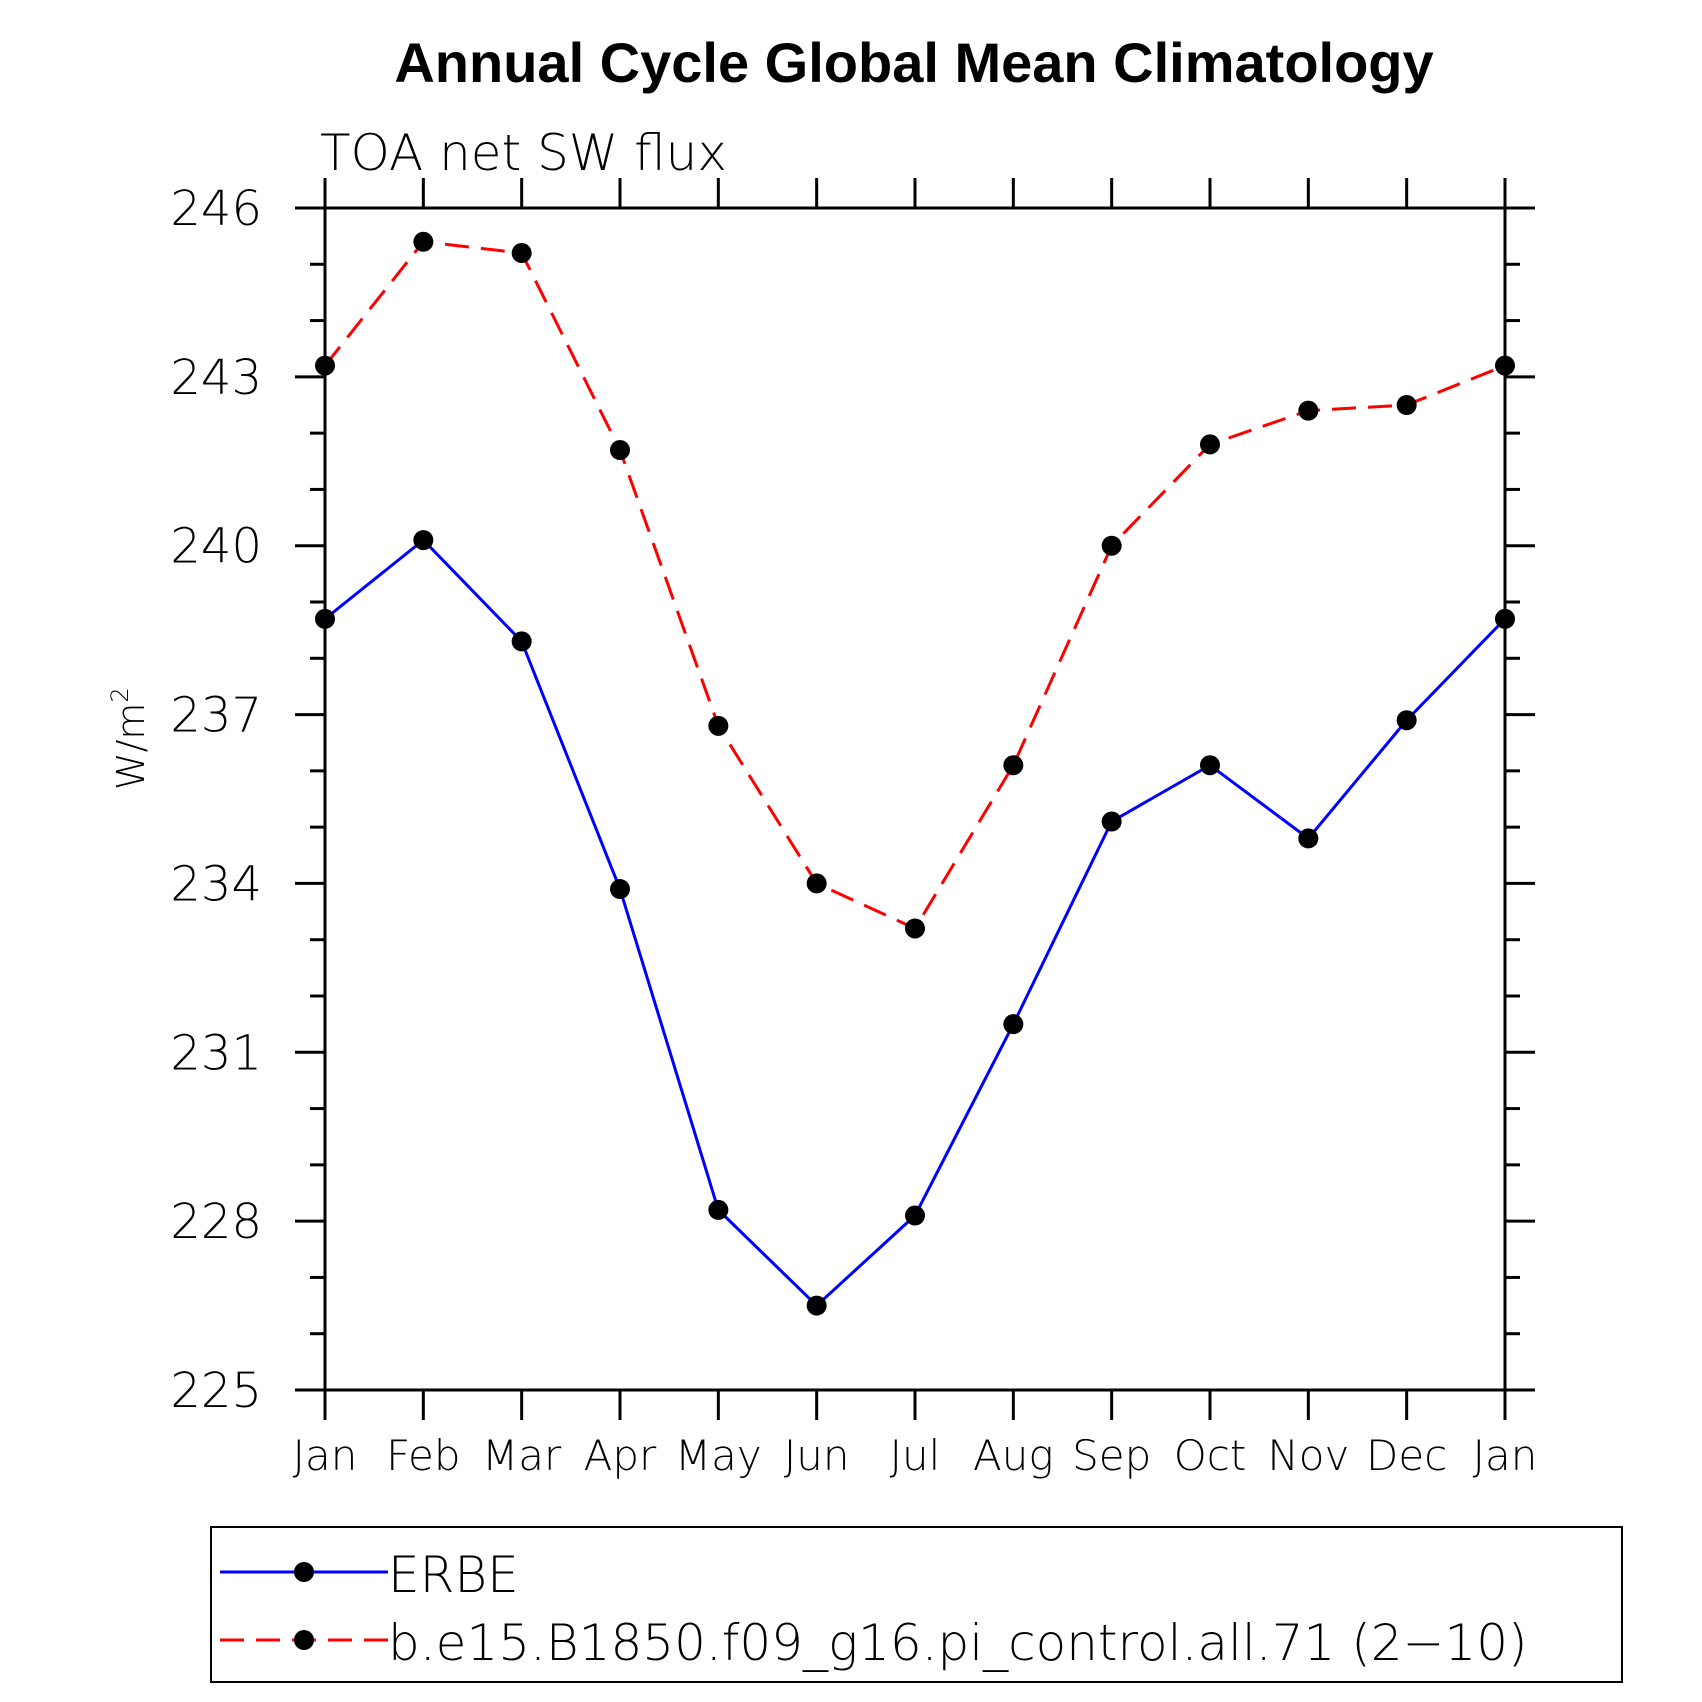  Describe the element at coordinates (216, 209) in the screenshot. I see `y-tick-label: 246` at that location.